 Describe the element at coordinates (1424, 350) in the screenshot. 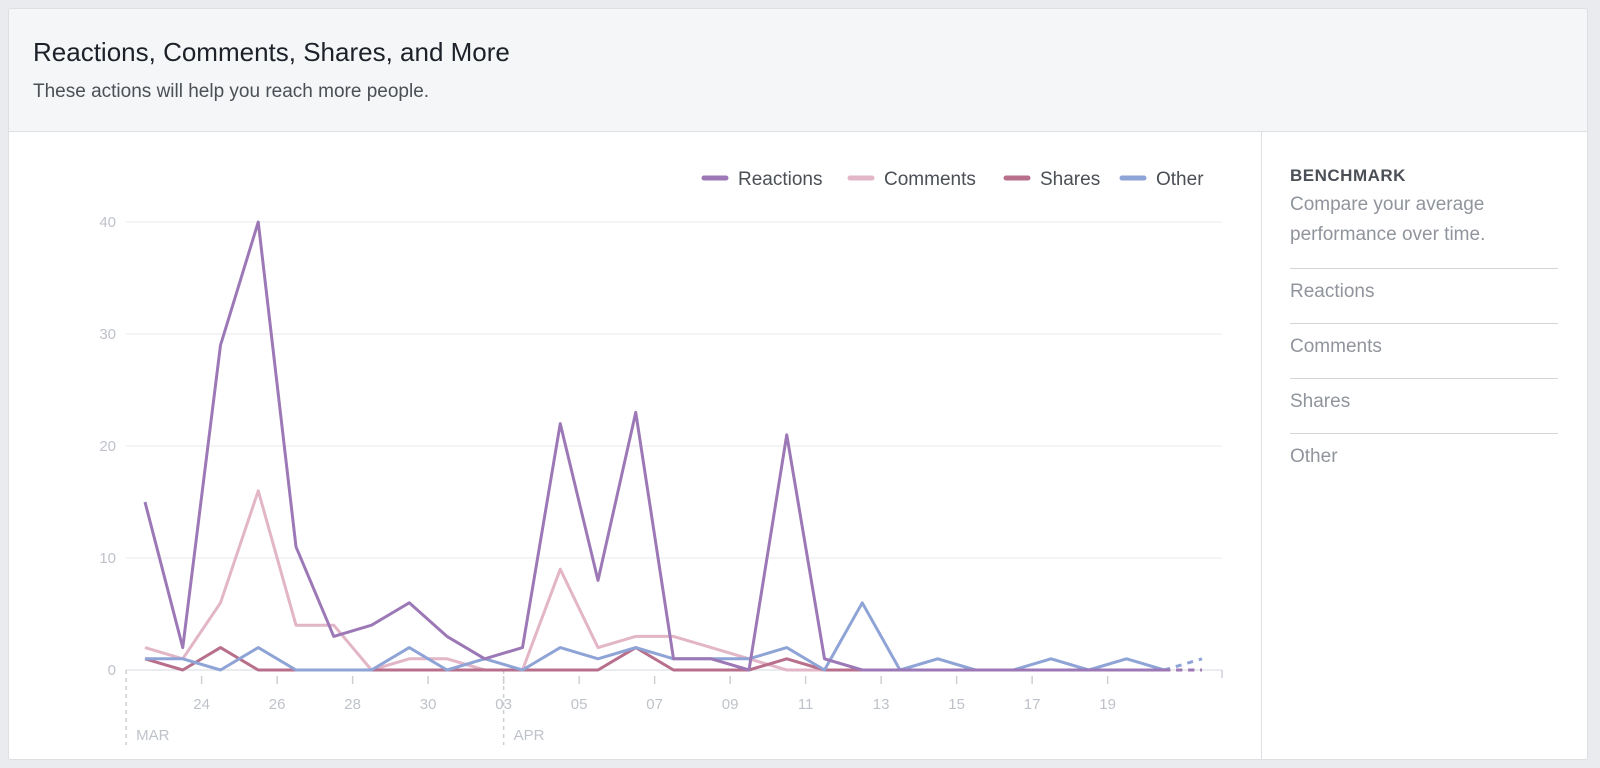

I see `benchmark-item-comments: Comments` at that location.